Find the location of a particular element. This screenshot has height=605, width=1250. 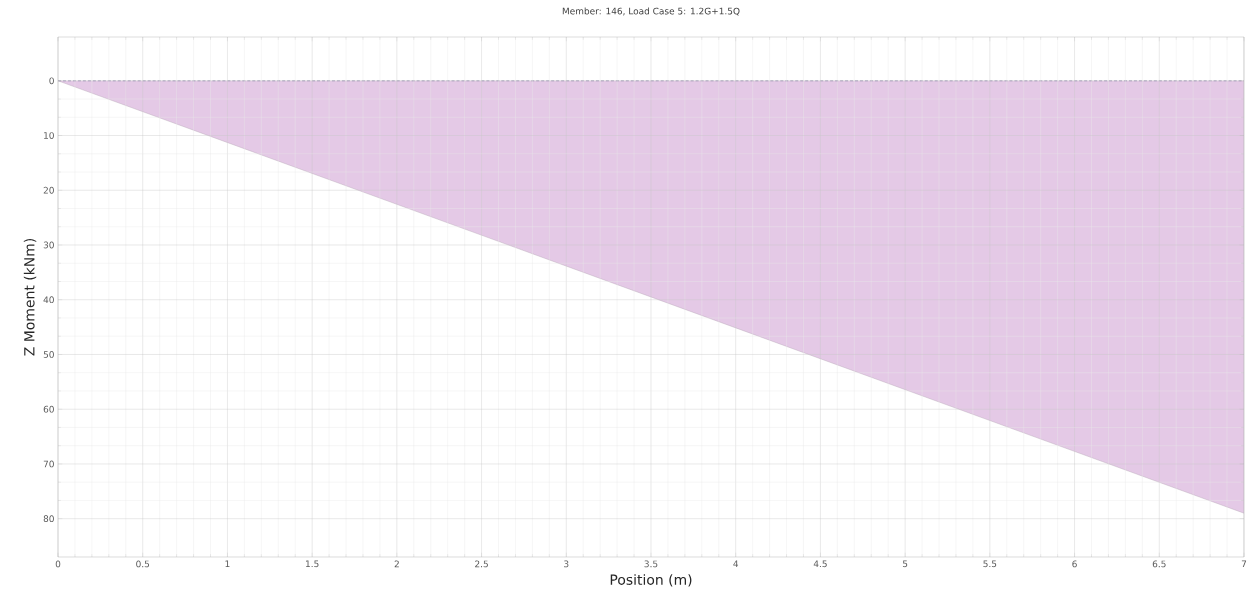

x-tick-label: 0 is located at coordinates (58, 564).